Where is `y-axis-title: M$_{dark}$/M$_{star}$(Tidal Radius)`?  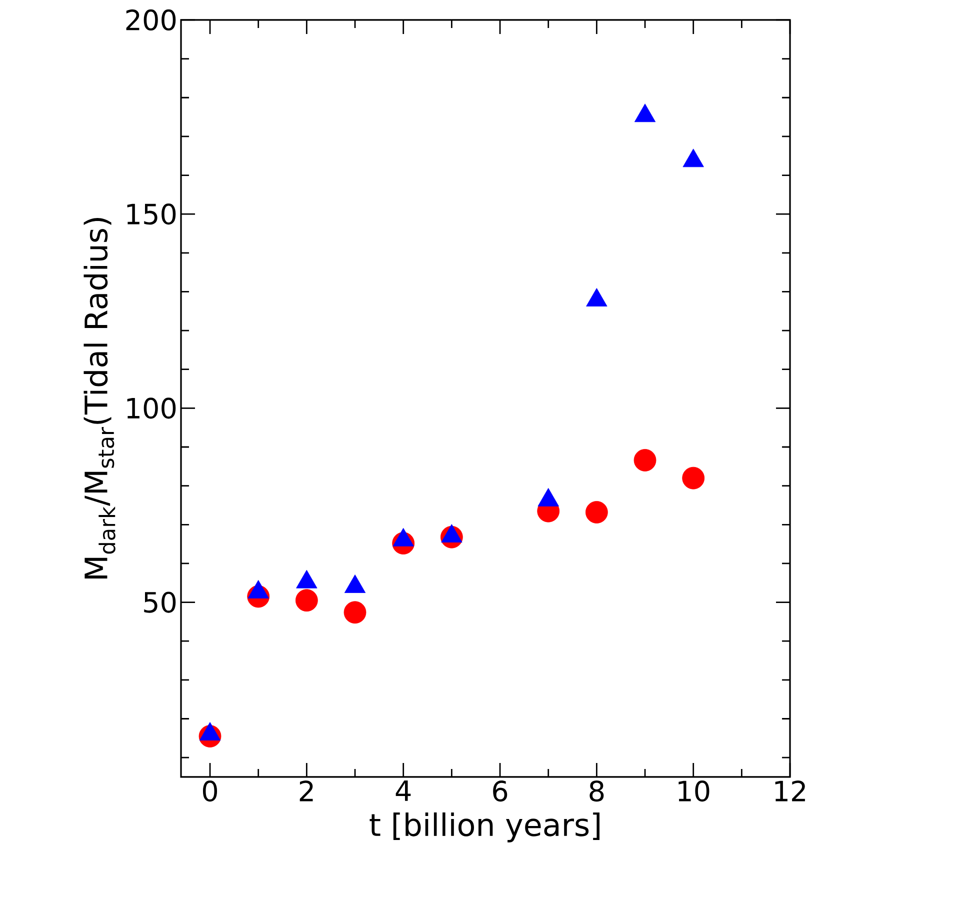
y-axis-title: M$_{dark}$/M$_{star}$(Tidal Radius) is located at coordinates (100, 398).